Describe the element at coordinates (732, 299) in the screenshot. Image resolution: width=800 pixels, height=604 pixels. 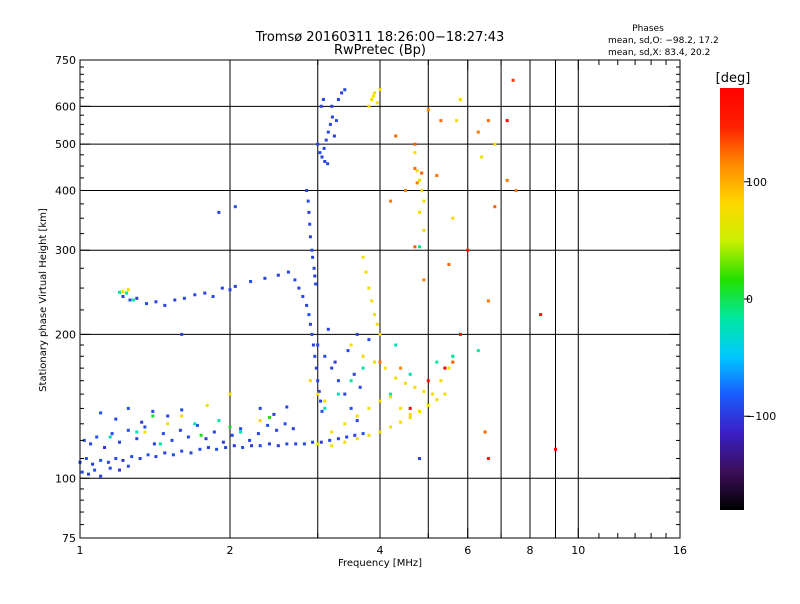
I see `colorbar-gradient` at that location.